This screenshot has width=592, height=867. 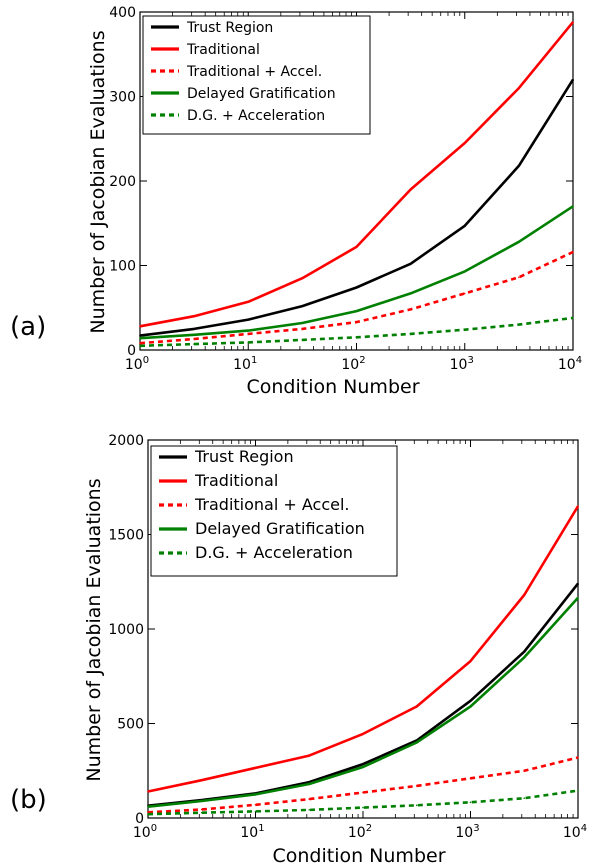 What do you see at coordinates (126, 536) in the screenshot?
I see `y-tick-label: 1500` at bounding box center [126, 536].